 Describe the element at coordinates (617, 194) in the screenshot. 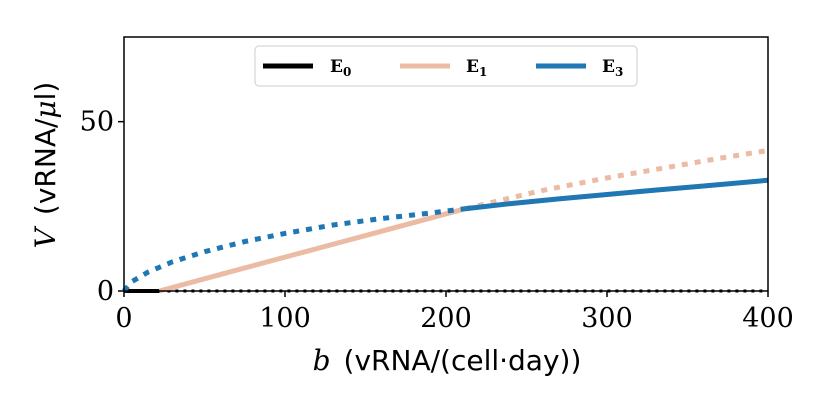

I see `series-line-e3-stable` at that location.